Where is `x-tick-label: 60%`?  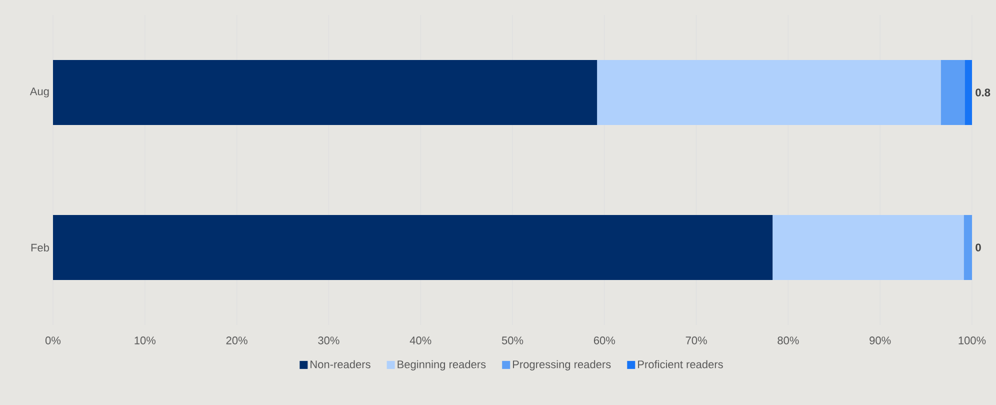 x-tick-label: 60% is located at coordinates (605, 340).